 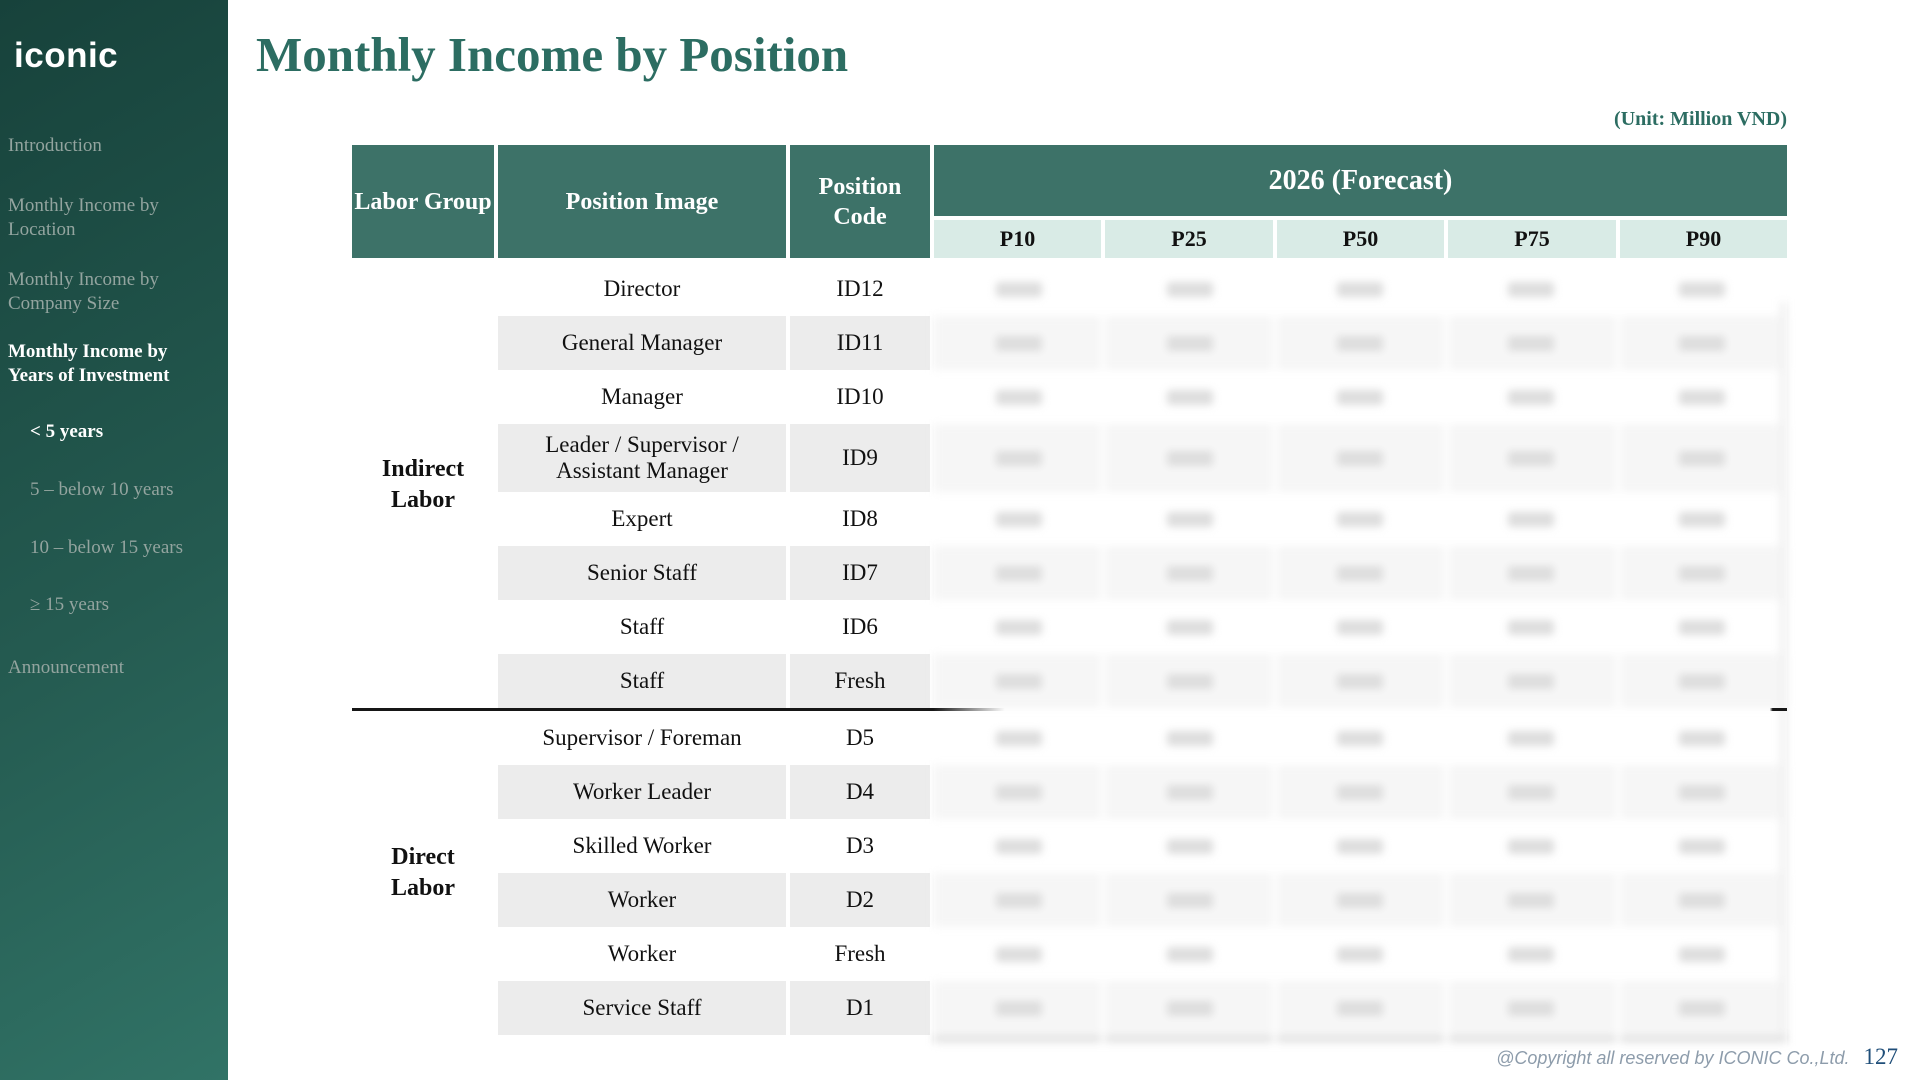 I want to click on group-label-direct-labor: Direct Labor, so click(x=423, y=873).